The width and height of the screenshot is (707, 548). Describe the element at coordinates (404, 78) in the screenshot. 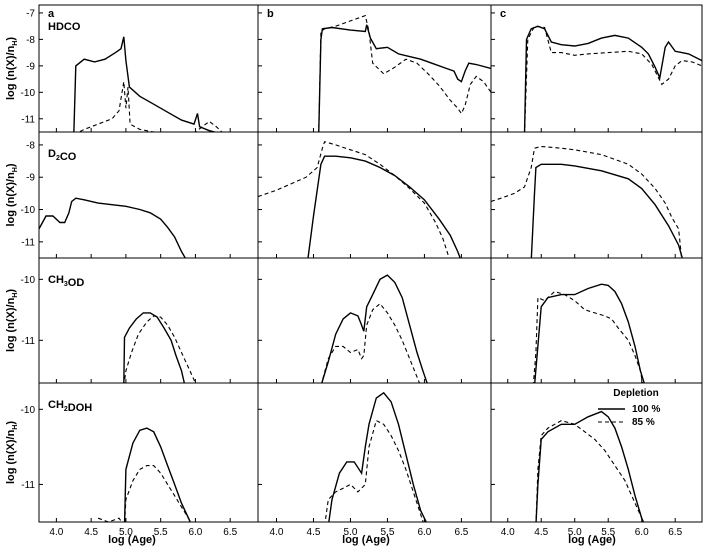

I see `series-hdco-b-solid` at that location.